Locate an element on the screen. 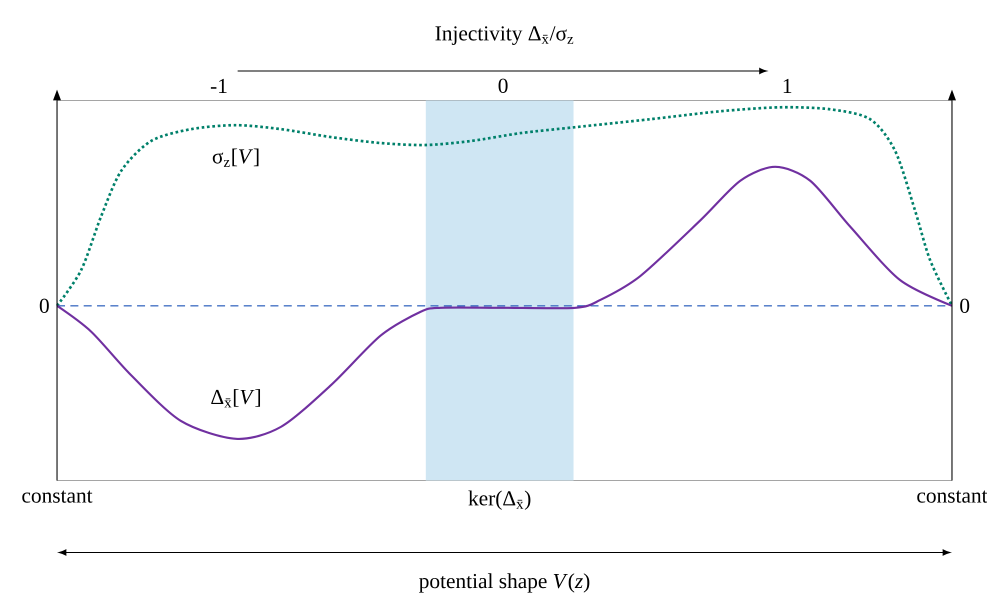  x-tick-label: -1 is located at coordinates (218, 86).